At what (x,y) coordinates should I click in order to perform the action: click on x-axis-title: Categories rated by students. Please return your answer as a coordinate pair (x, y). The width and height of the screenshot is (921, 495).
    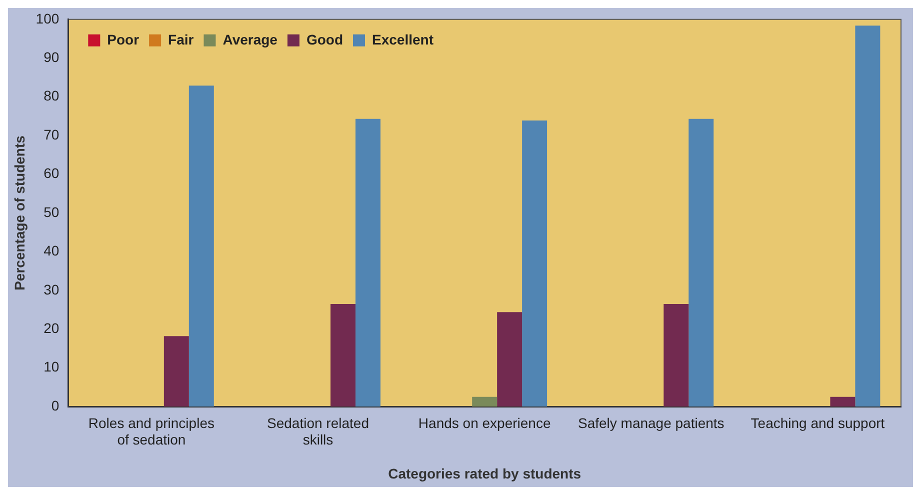
    Looking at the image, I should click on (485, 473).